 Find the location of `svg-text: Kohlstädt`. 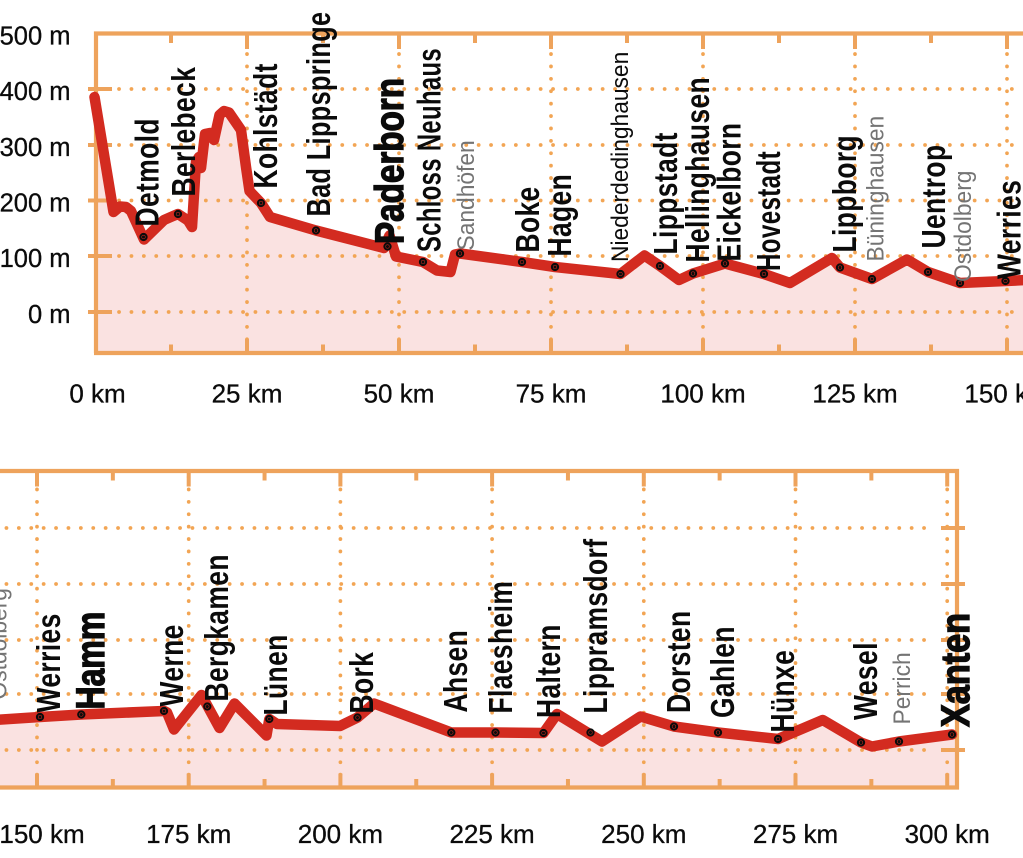

svg-text: Kohlstädt is located at coordinates (266, 125).